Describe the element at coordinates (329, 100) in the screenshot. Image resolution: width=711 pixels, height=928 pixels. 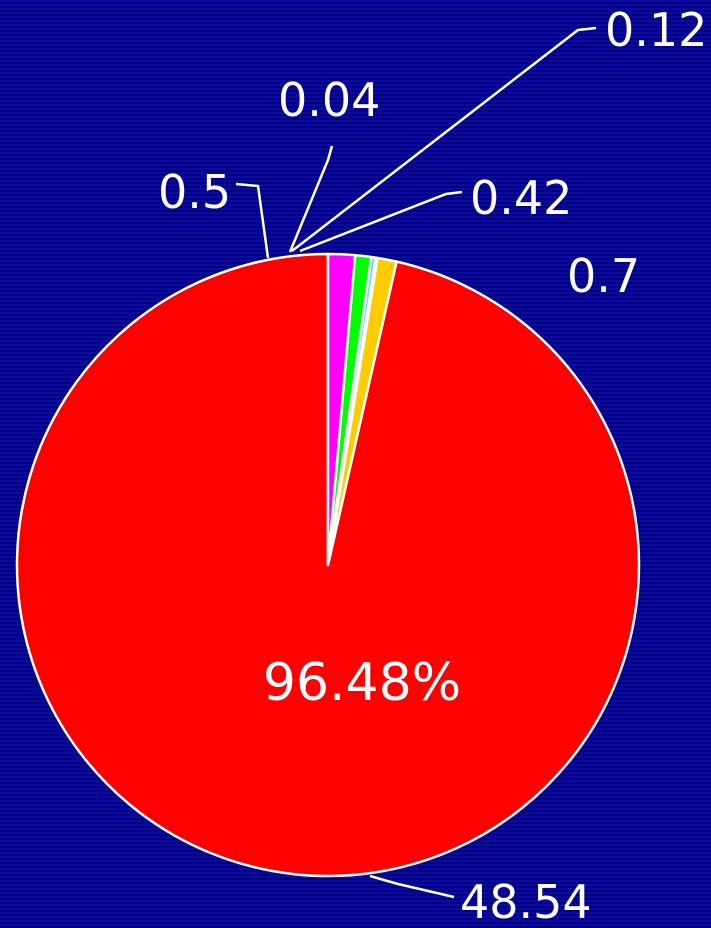
I see `slice-value-label: 0.04` at that location.